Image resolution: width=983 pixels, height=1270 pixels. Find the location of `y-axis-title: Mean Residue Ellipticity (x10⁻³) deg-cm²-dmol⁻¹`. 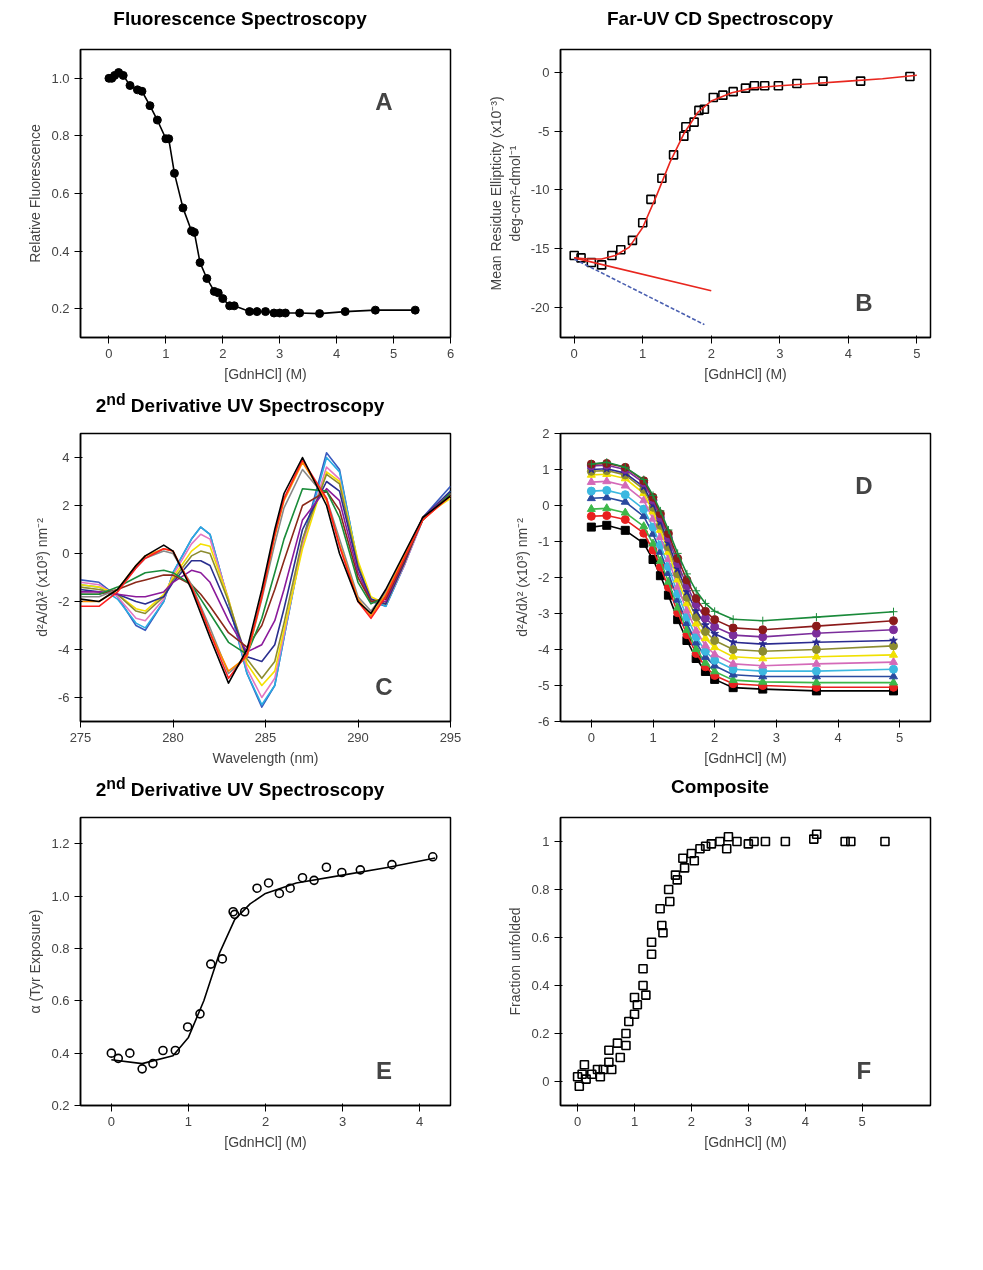

y-axis-title: Mean Residue Ellipticity (x10⁻³) deg-cm²-dmol⁻¹ is located at coordinates (505, 193).